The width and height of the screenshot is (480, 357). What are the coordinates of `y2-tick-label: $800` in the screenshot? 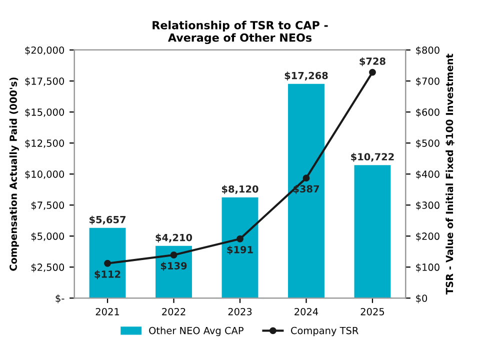 It's located at (428, 51).